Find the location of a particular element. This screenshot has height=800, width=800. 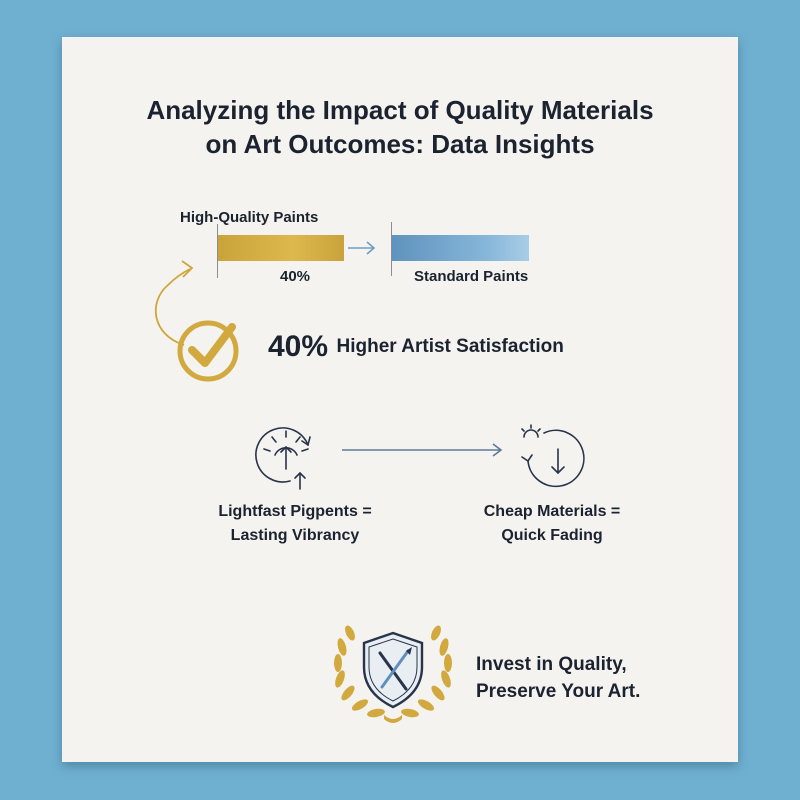

lightfast-caption: Lightfast Pigpents = Lasting Vibrancy is located at coordinates (295, 524).